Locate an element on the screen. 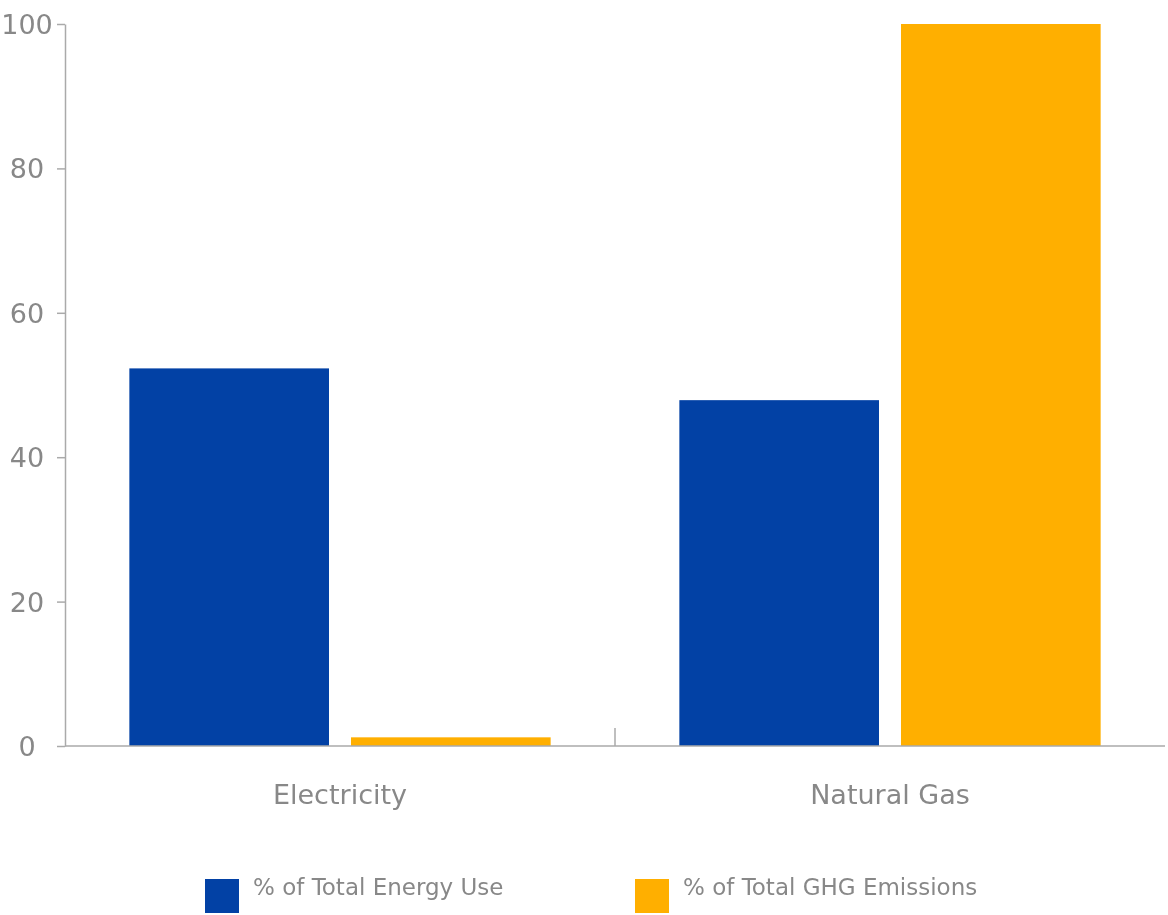 Image resolution: width=1168 pixels, height=915 pixels. x-tick-label: Electricity is located at coordinates (340, 794).